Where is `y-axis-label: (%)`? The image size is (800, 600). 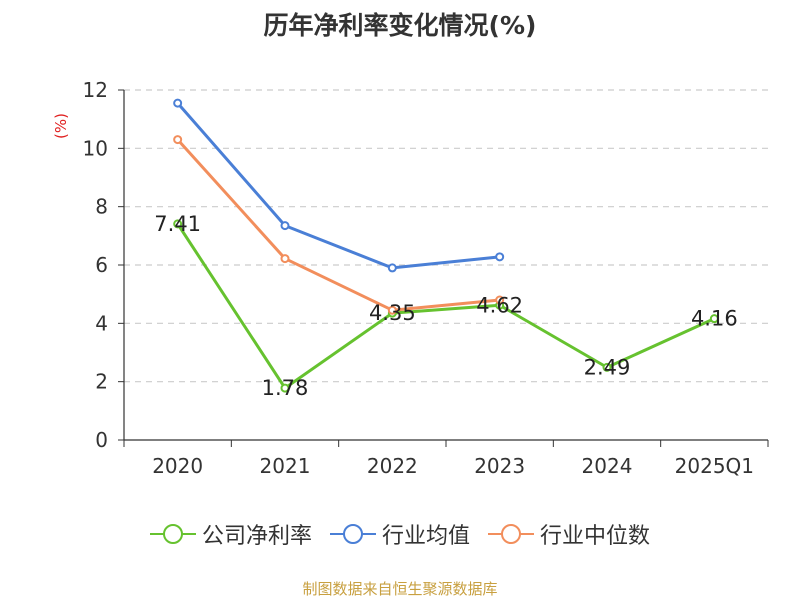 y-axis-label: (%) is located at coordinates (61, 126).